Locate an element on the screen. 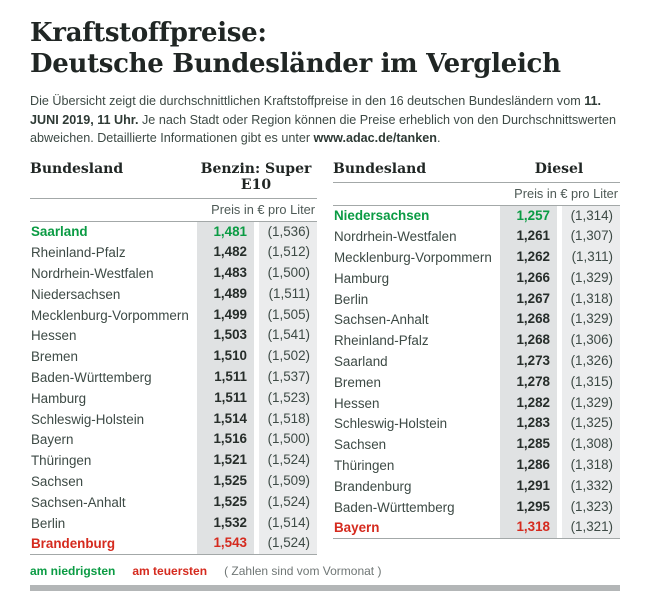 The width and height of the screenshot is (650, 591). price-current: 1,543 is located at coordinates (225, 544).